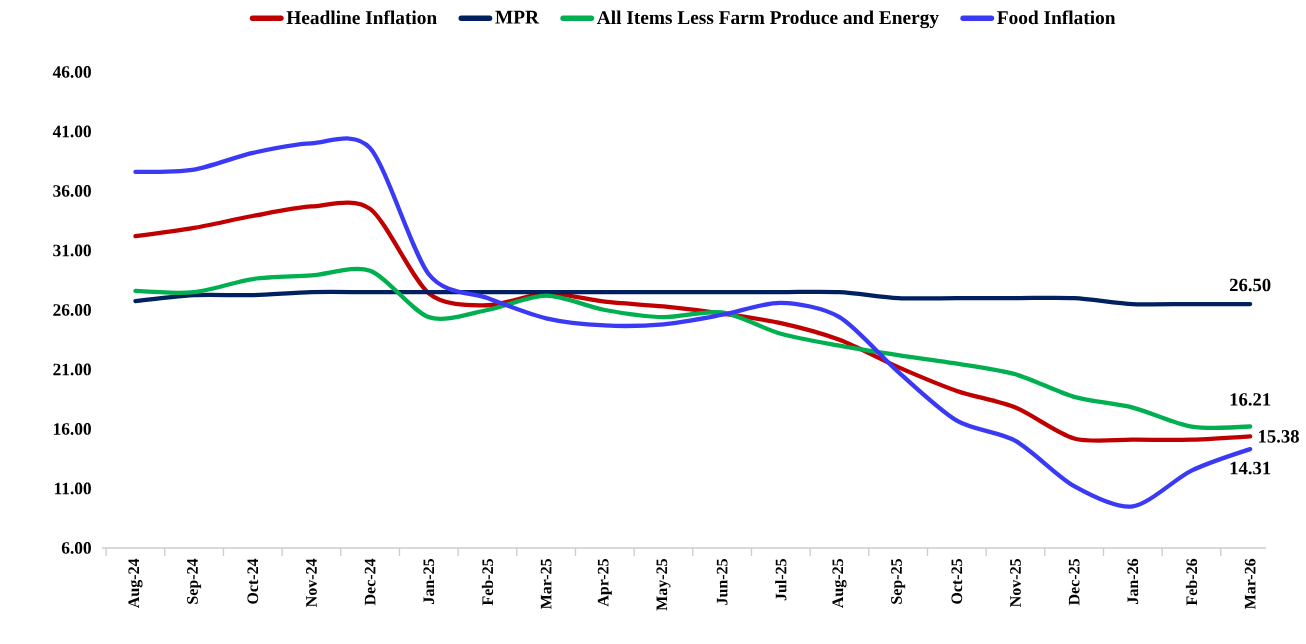 The height and width of the screenshot is (644, 1306). I want to click on x-tick-label: Jun-25, so click(722, 582).